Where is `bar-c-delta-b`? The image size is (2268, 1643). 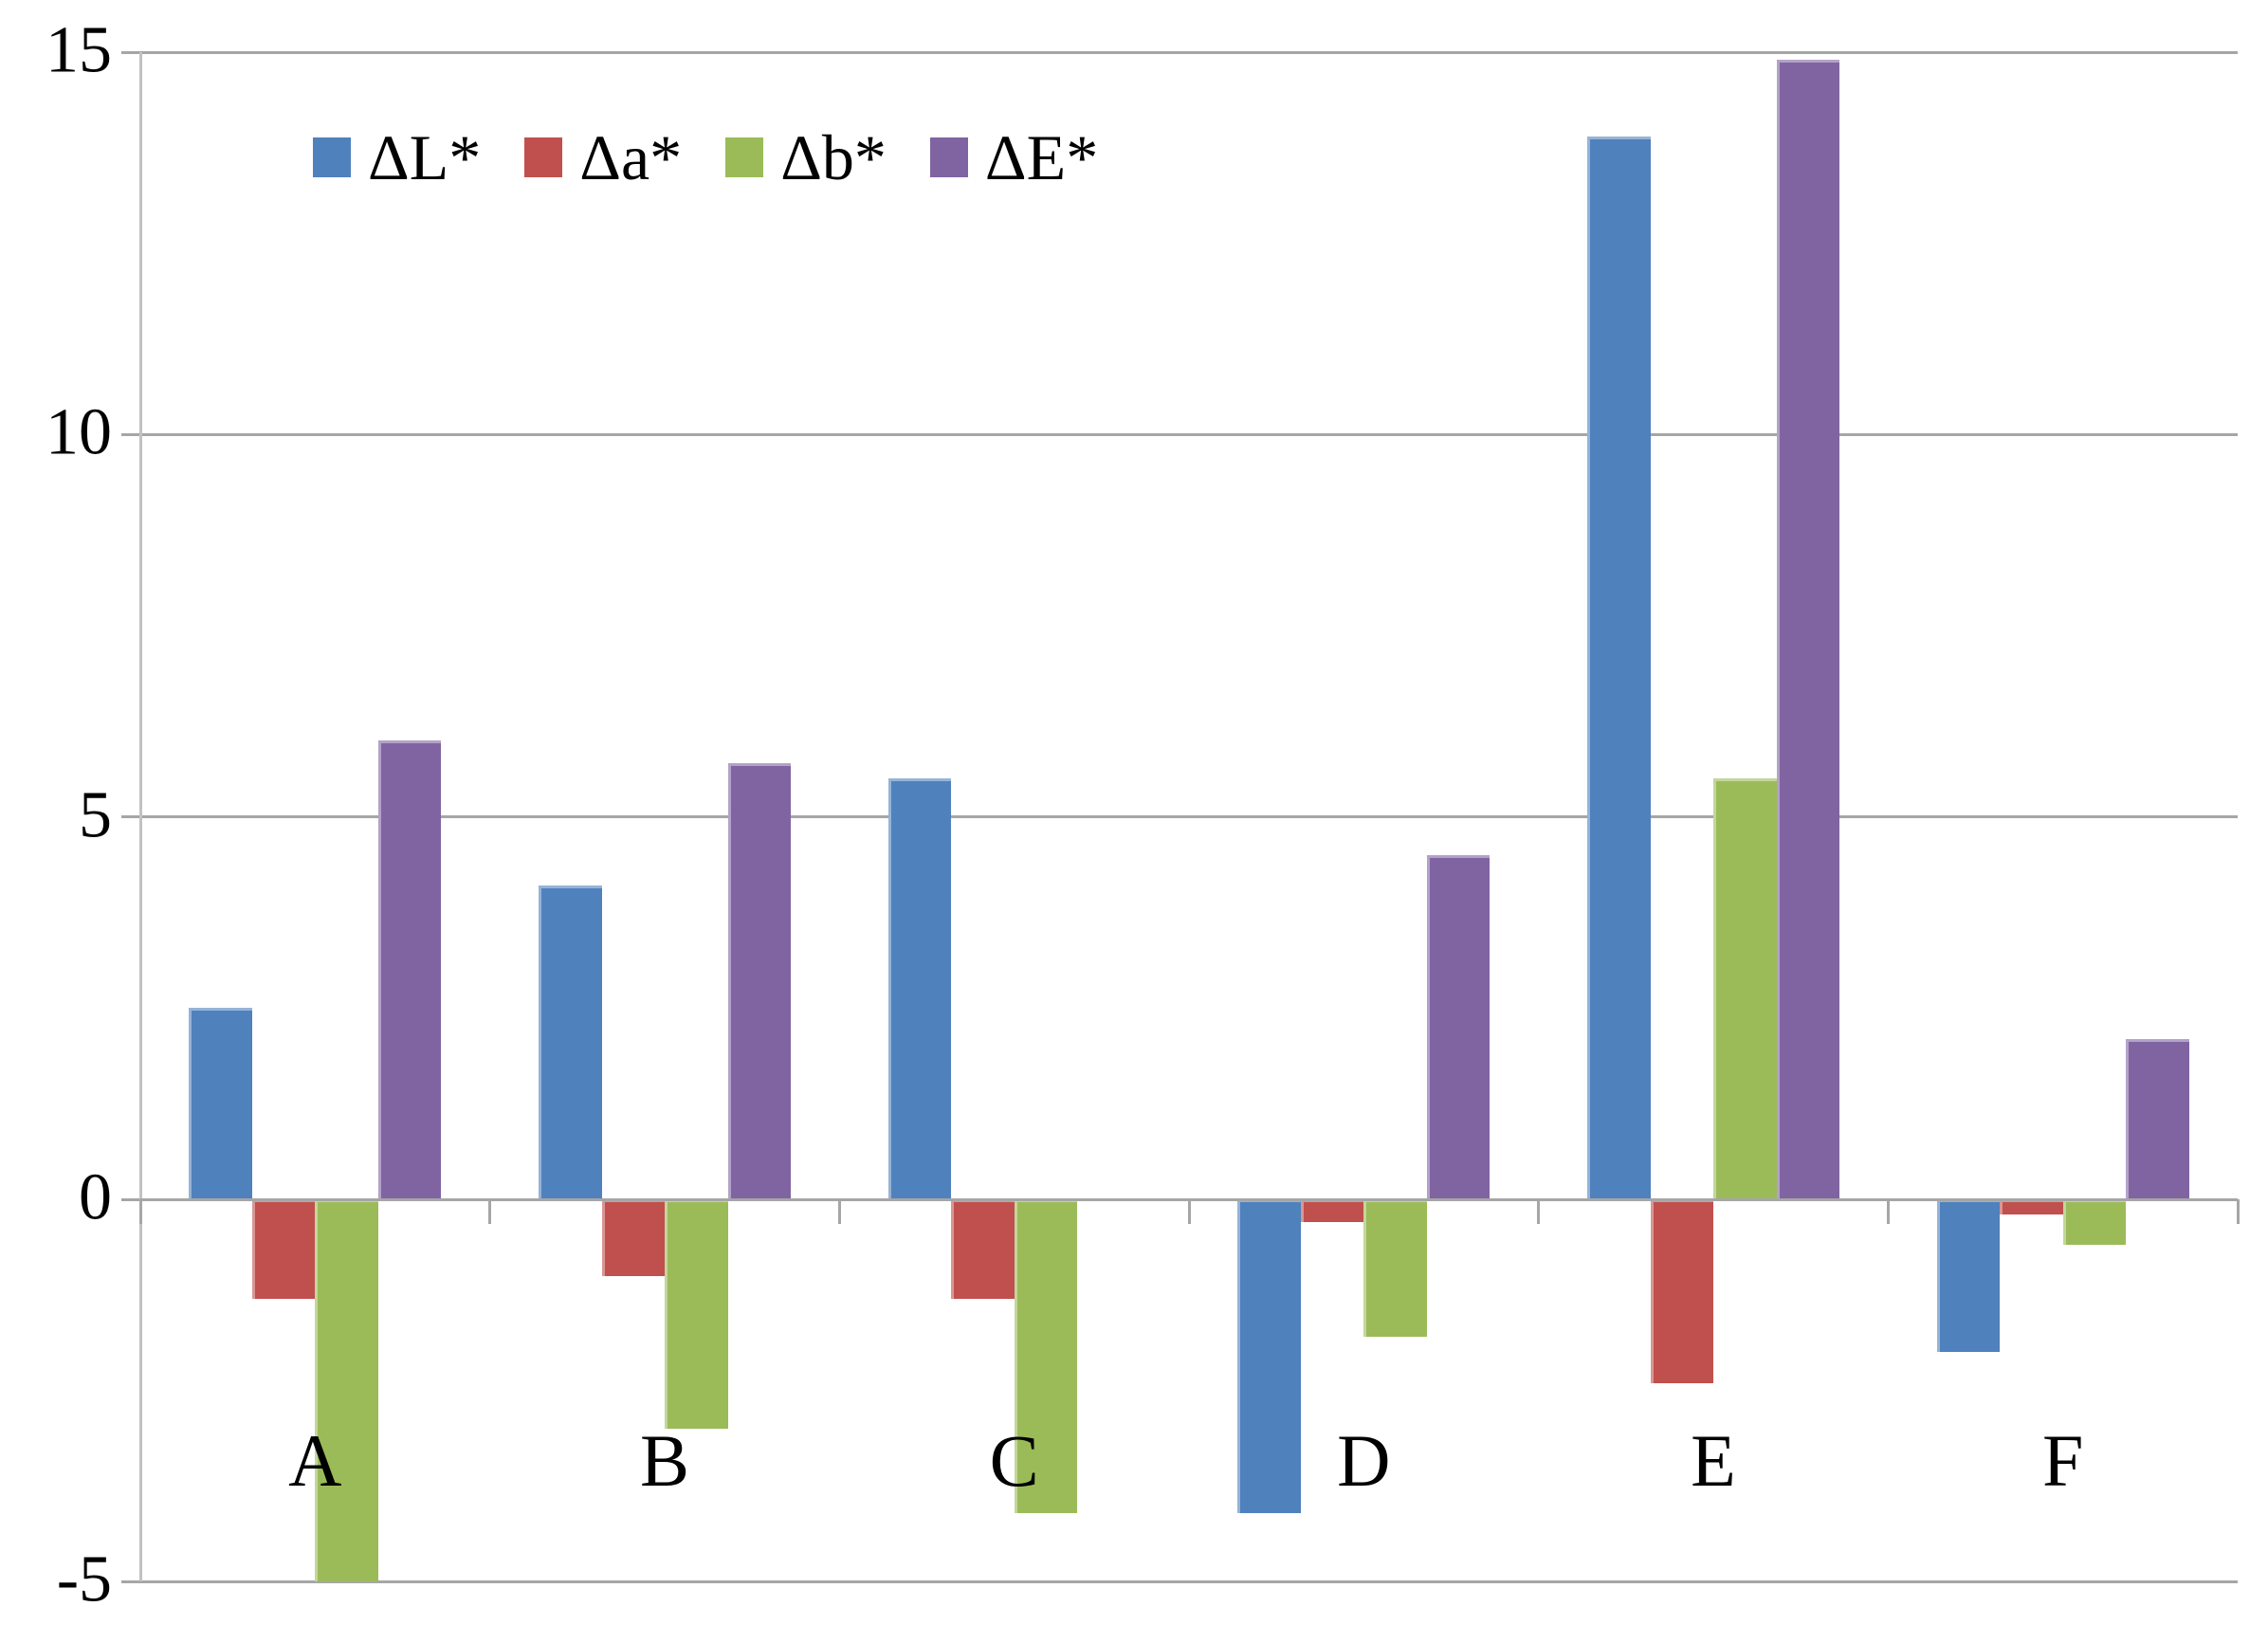
bar-c-delta-b is located at coordinates (1046, 1356).